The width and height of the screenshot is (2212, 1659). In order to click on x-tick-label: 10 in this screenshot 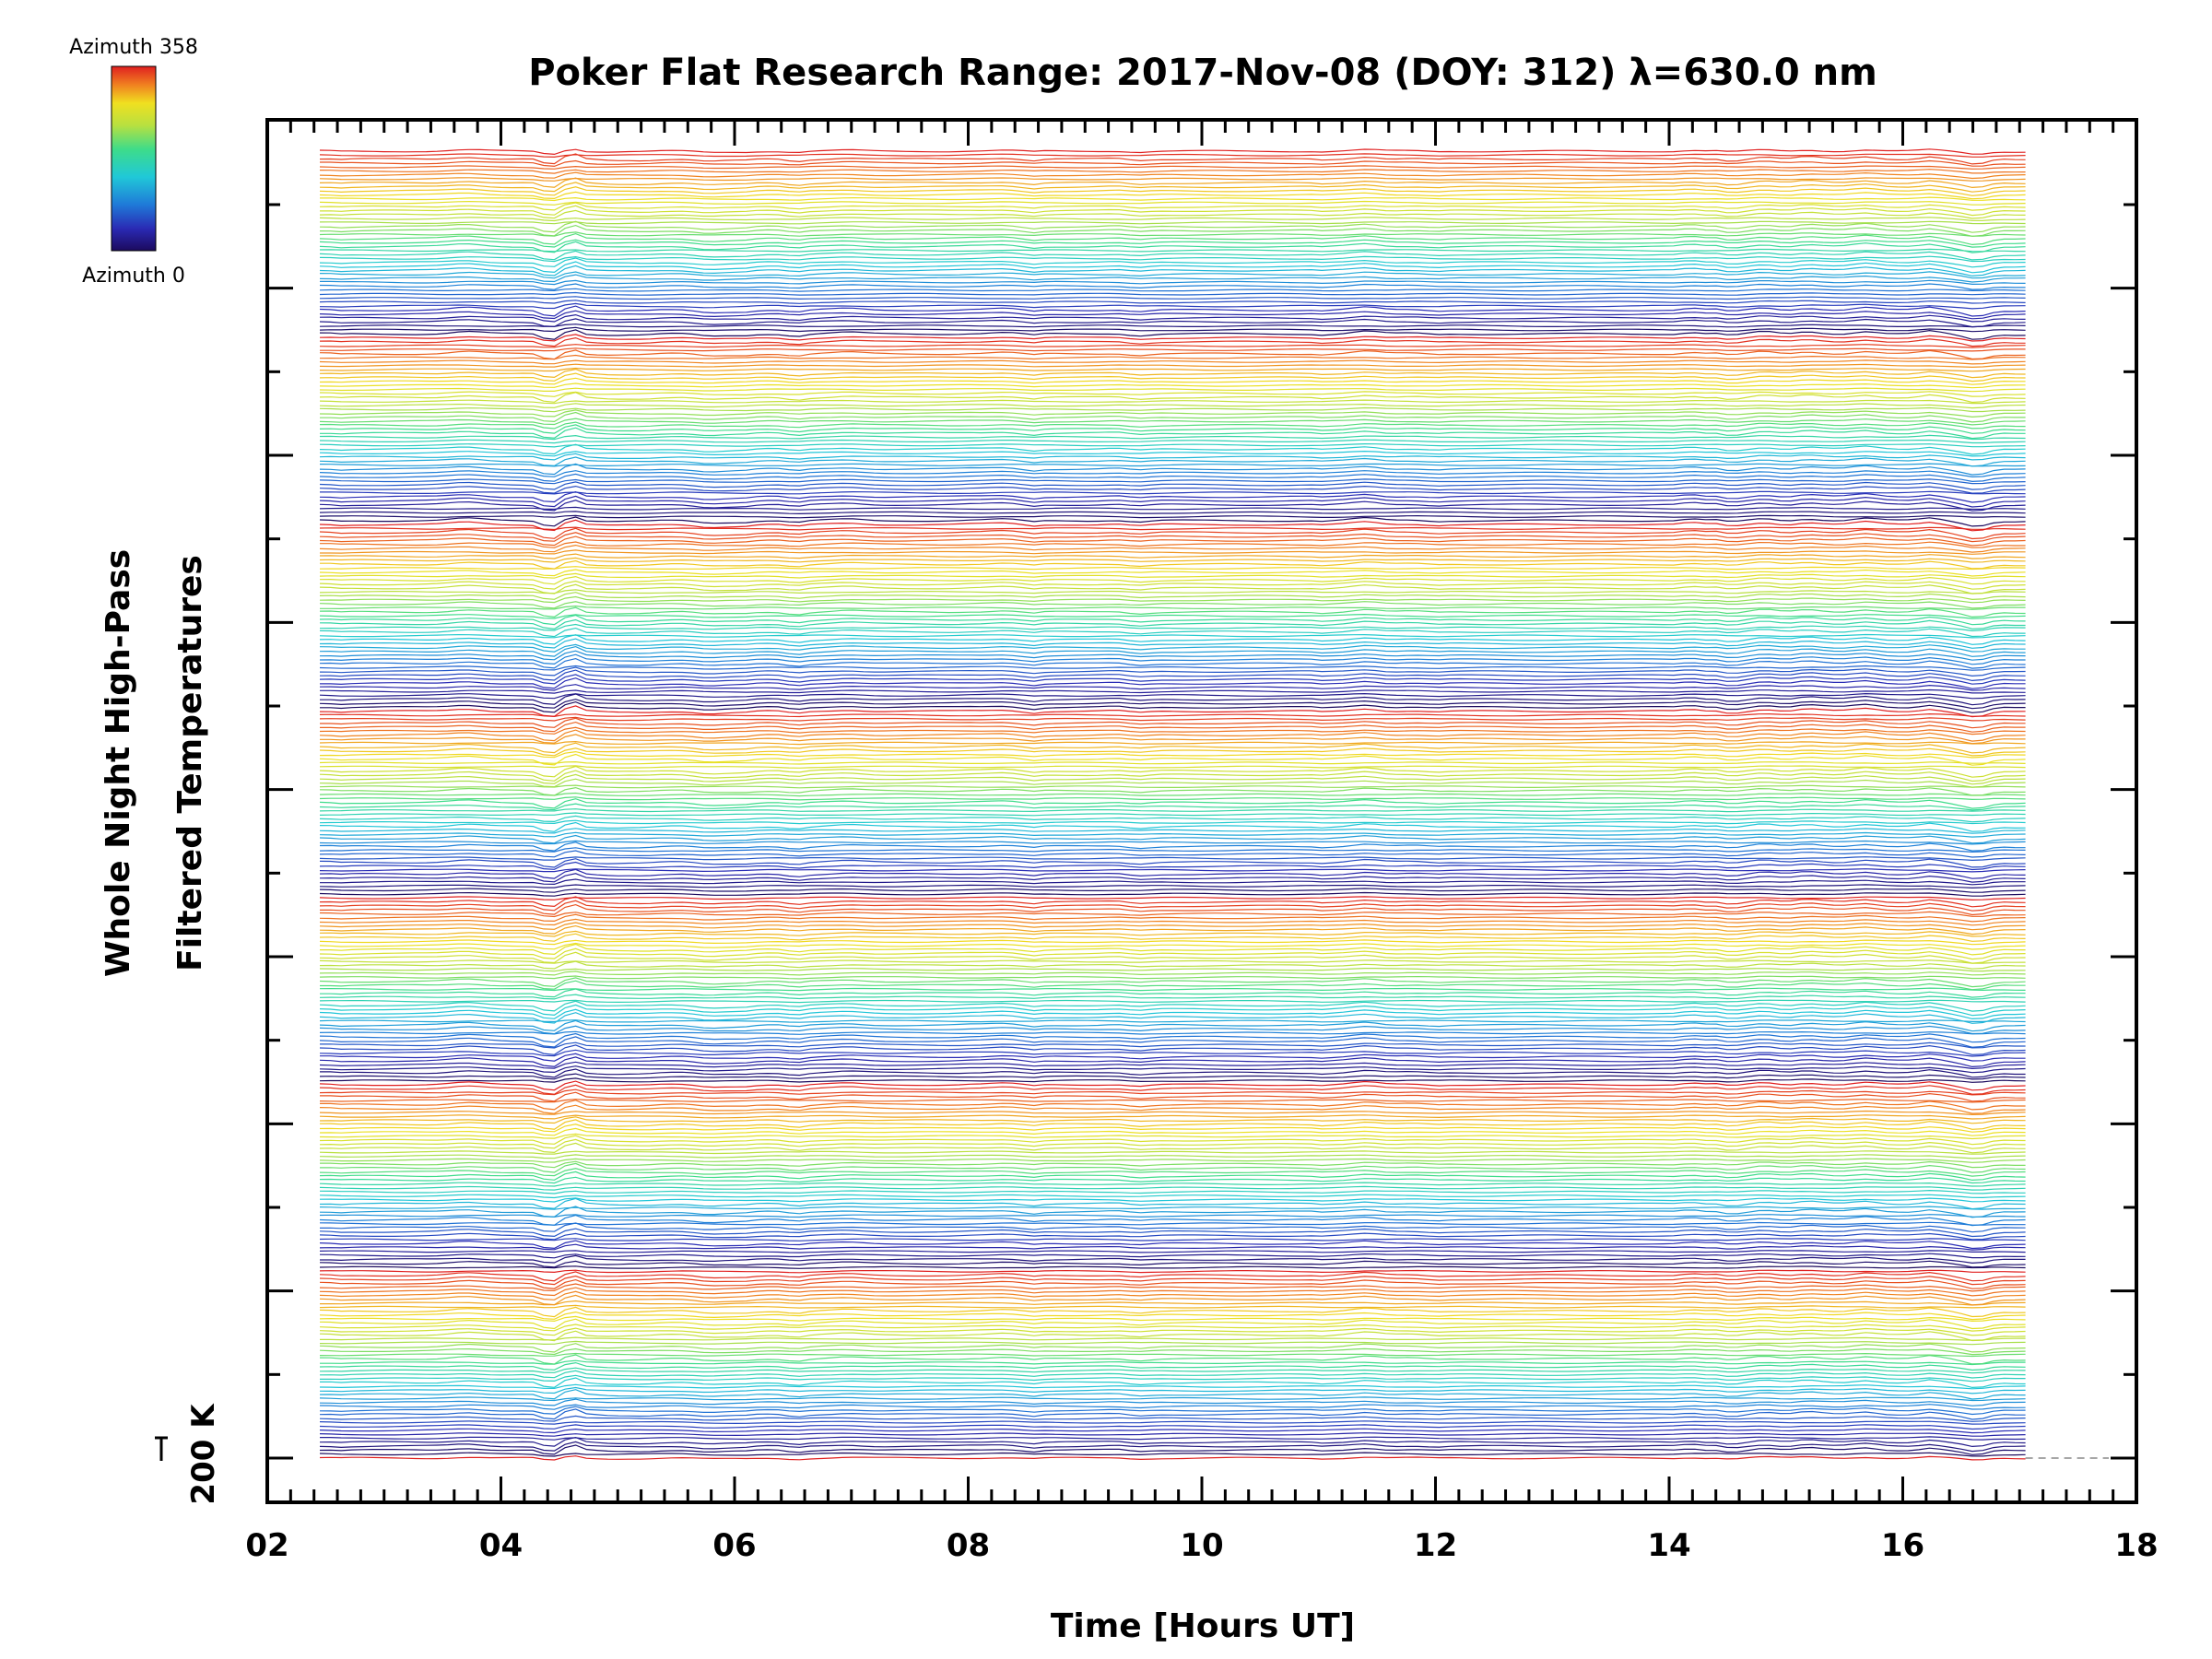, I will do `click(1201, 1545)`.